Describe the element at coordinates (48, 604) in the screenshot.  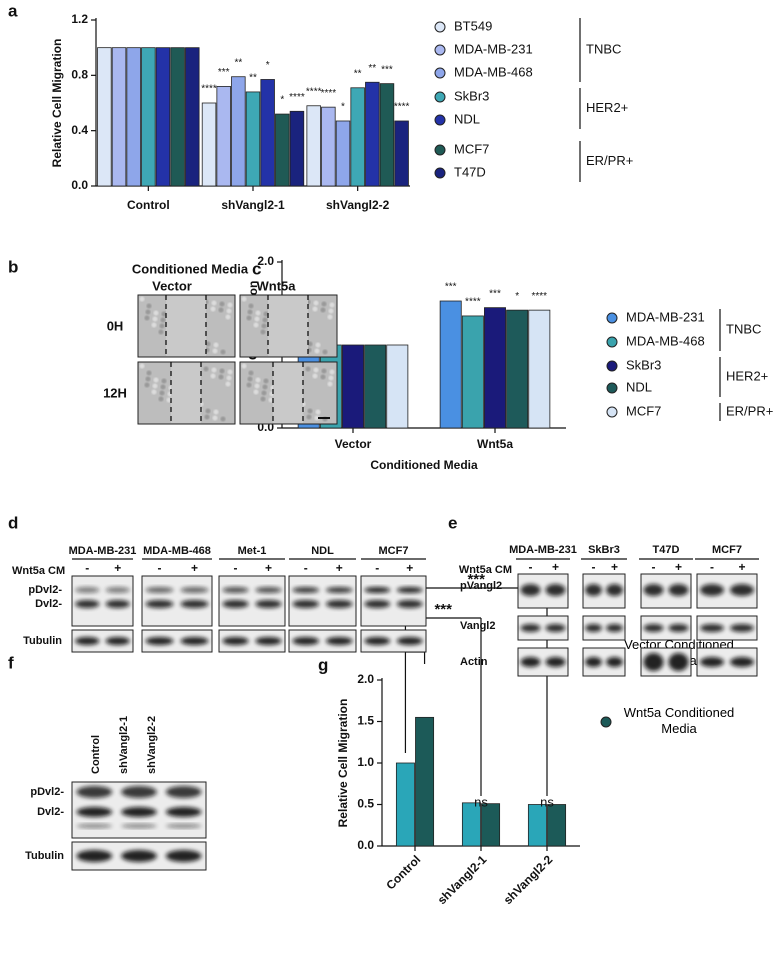
I see `band-label: Dvl2-` at that location.